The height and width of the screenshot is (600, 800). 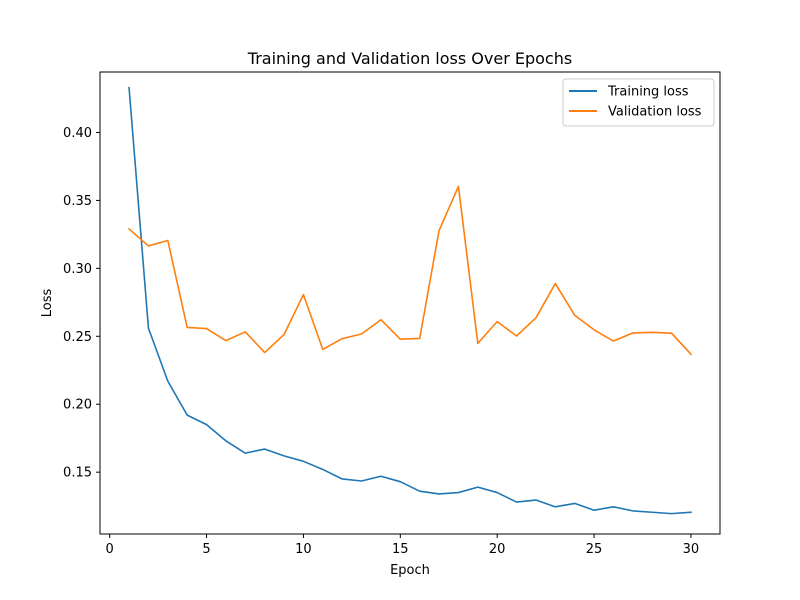 I want to click on y-tick-label: 0.30, so click(x=77, y=269).